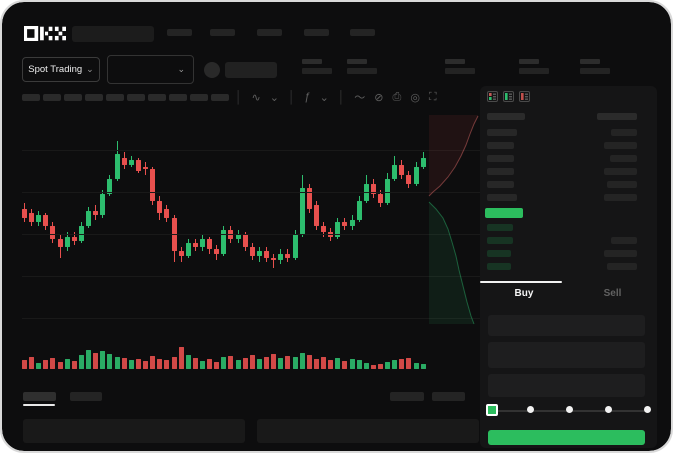  What do you see at coordinates (45, 33) in the screenshot?
I see `okx-logo` at bounding box center [45, 33].